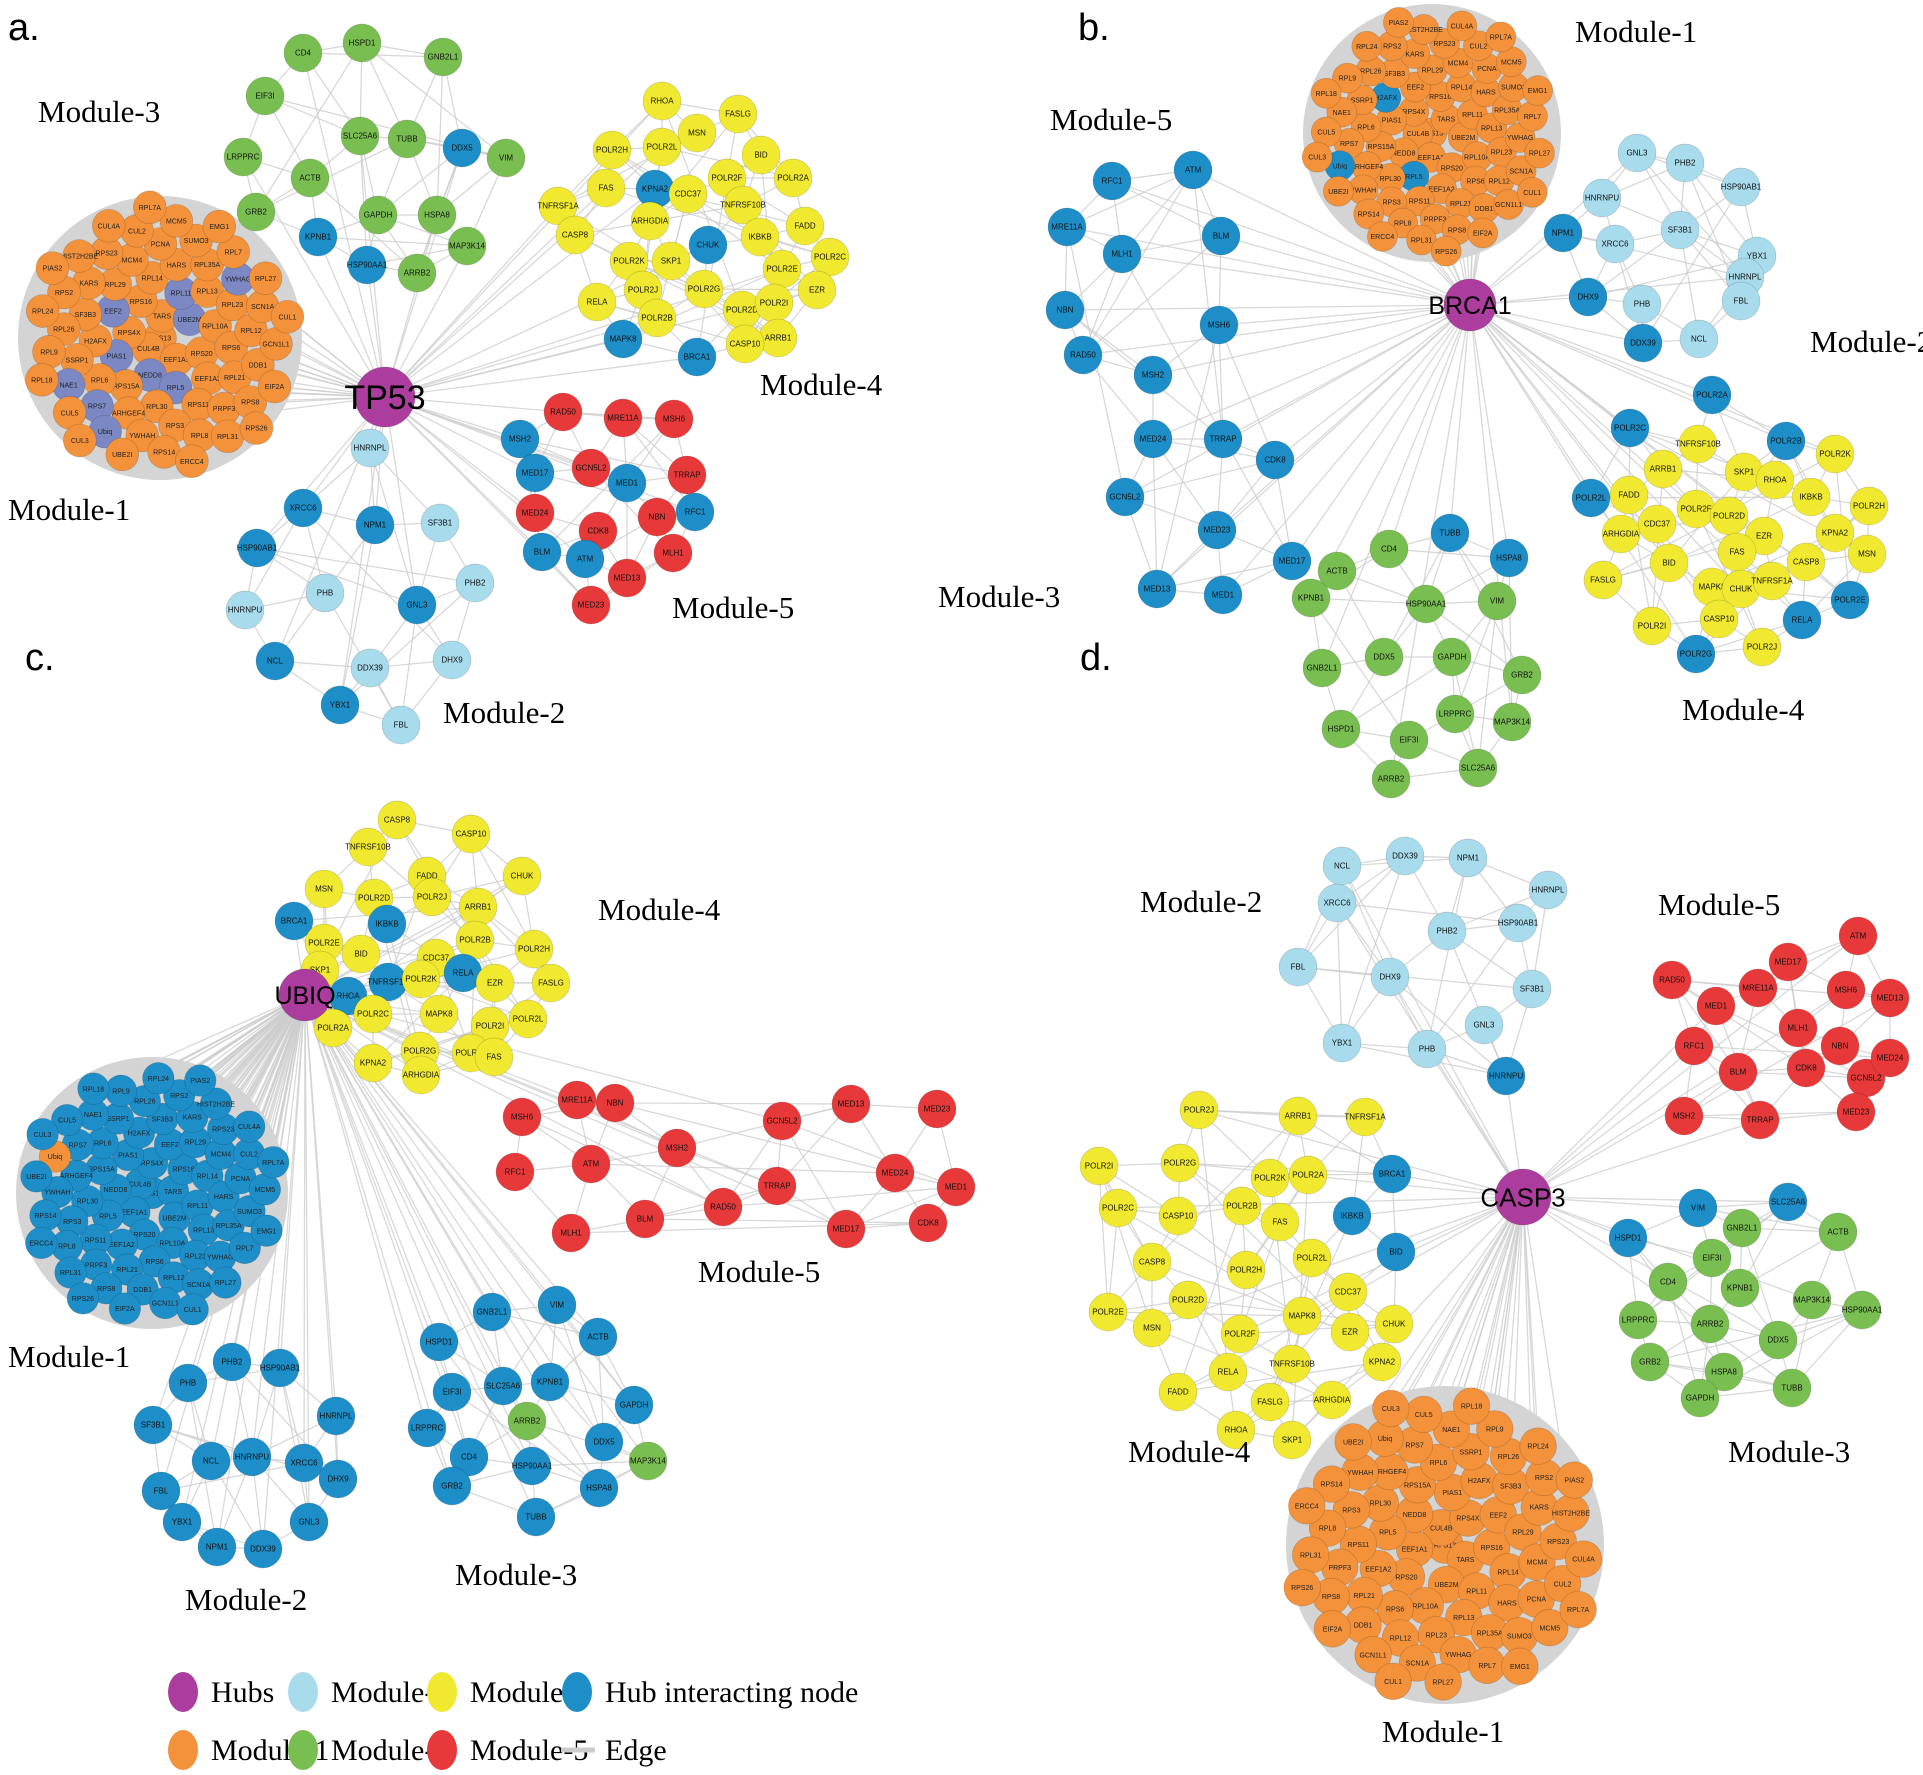 This screenshot has height=1775, width=1923. I want to click on node-BID, so click(761, 155).